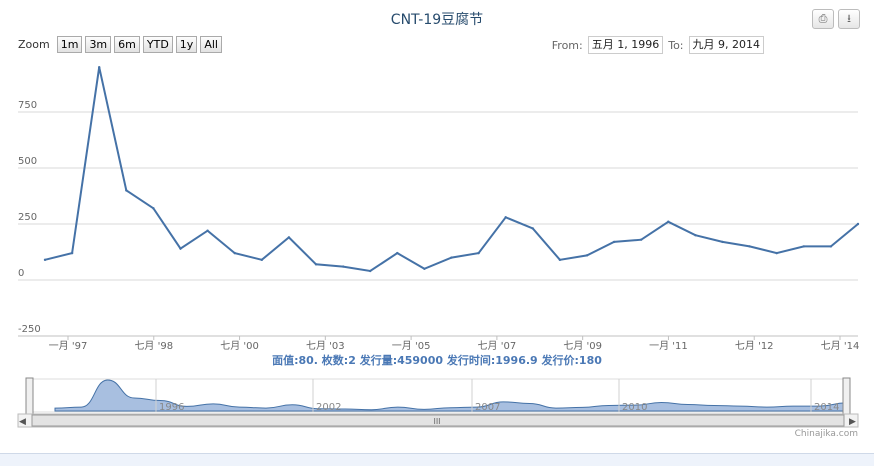  I want to click on date-range: From: 五月 1, 1996 To: 九月 9, 2014, so click(658, 45).